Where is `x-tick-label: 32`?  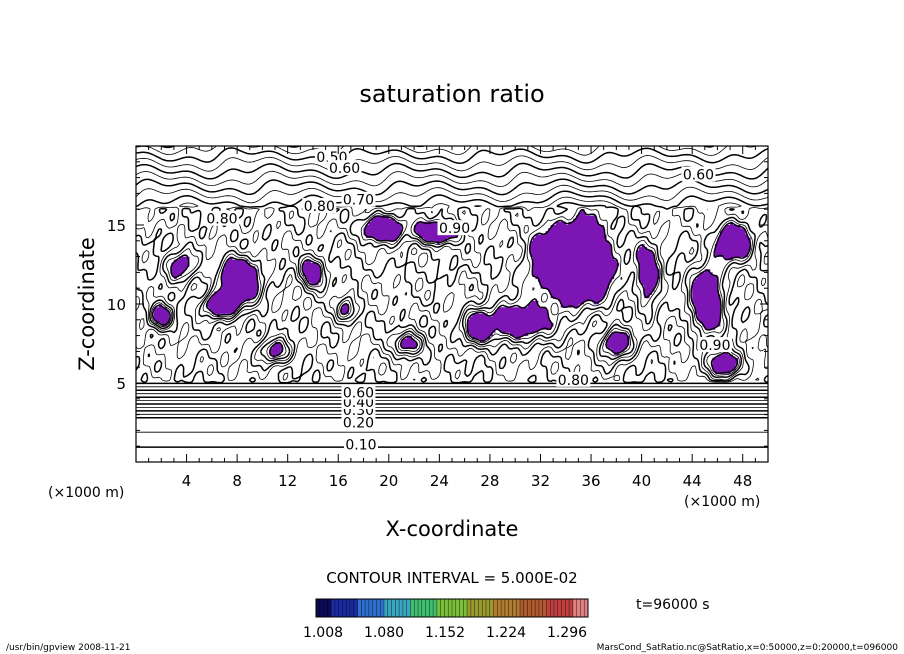 x-tick-label: 32 is located at coordinates (540, 481).